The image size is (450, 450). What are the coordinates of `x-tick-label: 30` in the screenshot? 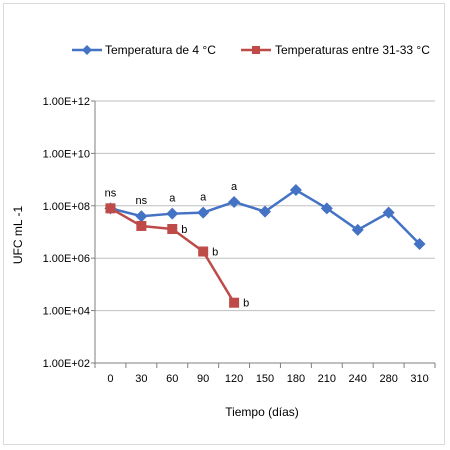 It's located at (141, 379).